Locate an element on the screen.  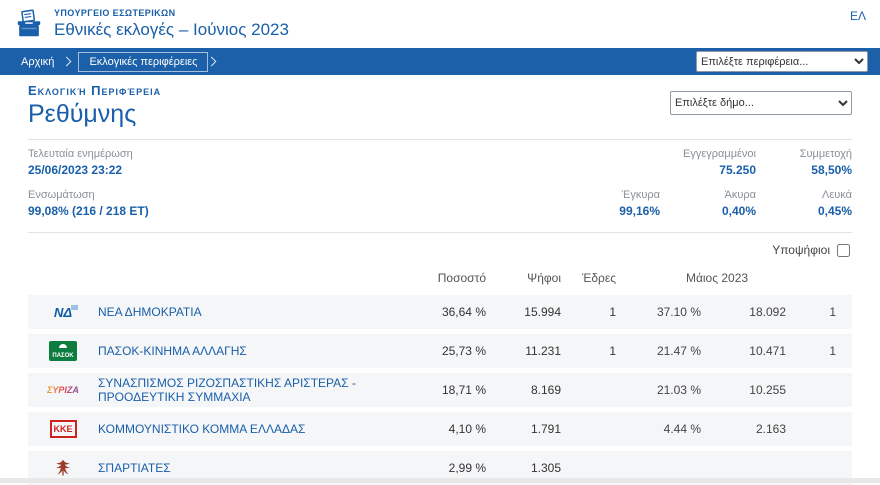
kke-logo: ΚΚΕ is located at coordinates (63, 429).